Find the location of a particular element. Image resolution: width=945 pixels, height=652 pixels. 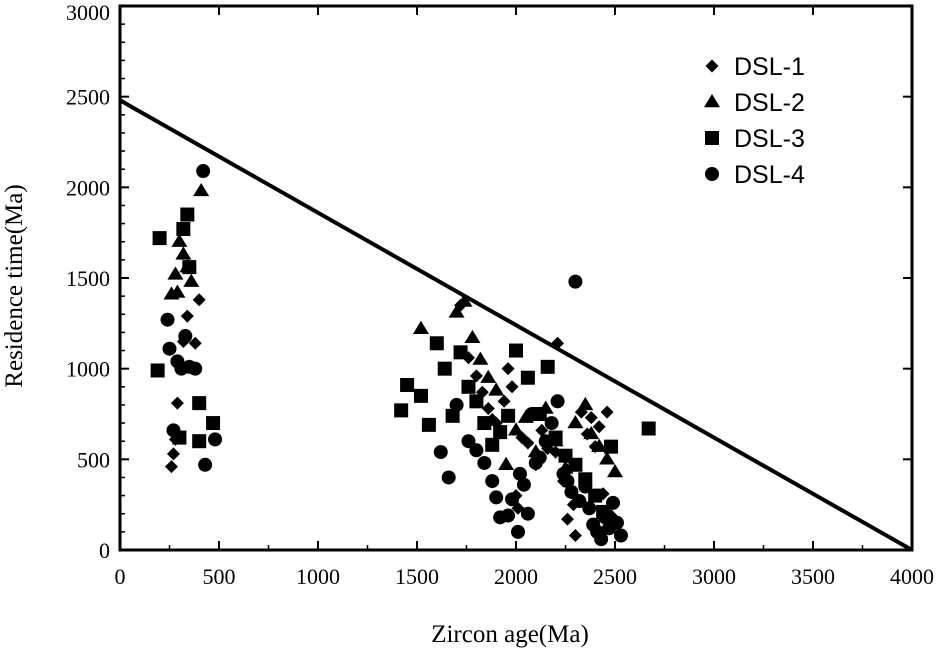

legend-item: DSL-1 is located at coordinates (755, 67).